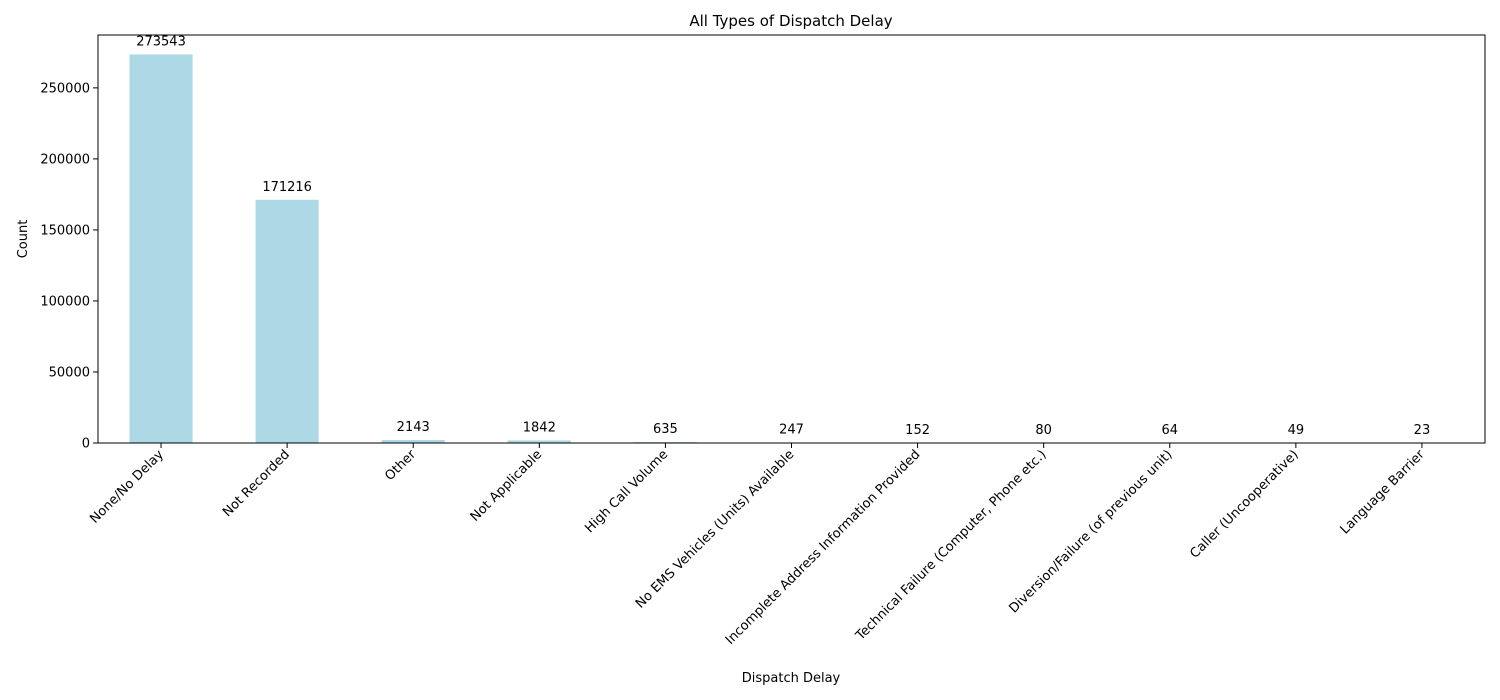  I want to click on y-tick-label: 50000, so click(69, 372).